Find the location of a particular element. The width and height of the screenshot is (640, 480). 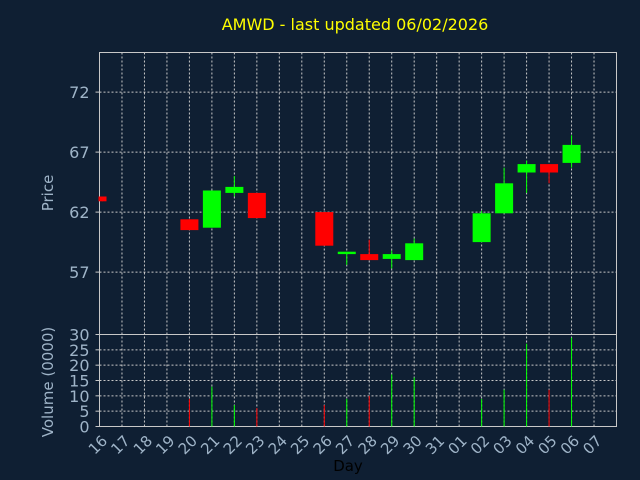

volume-tick-label: 25 is located at coordinates (79, 350).